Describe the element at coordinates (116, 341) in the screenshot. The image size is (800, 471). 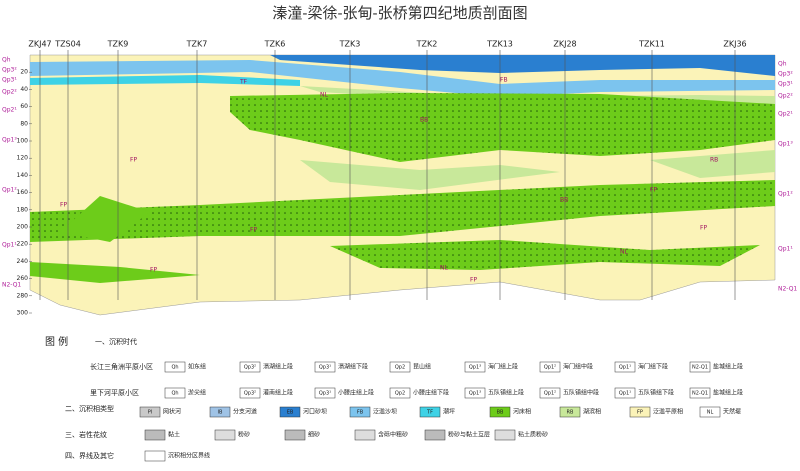
I see `legend-section: 一、沉积时代` at that location.